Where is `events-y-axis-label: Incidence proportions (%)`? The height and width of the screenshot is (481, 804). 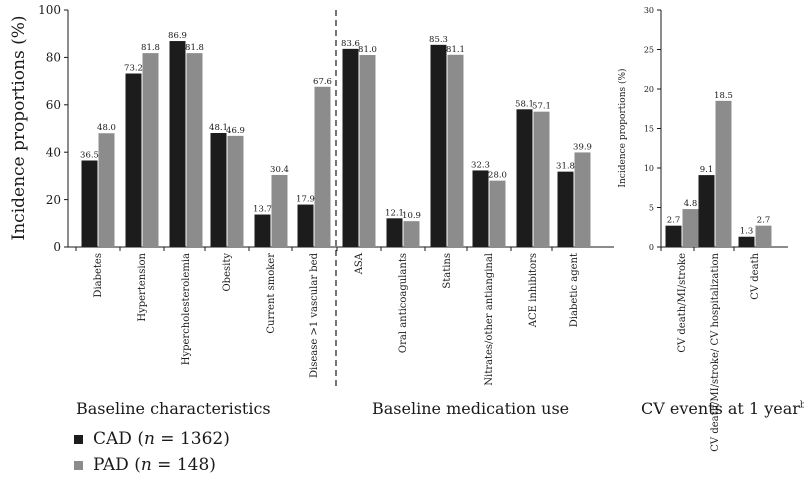 events-y-axis-label: Incidence proportions (%) is located at coordinates (622, 127).